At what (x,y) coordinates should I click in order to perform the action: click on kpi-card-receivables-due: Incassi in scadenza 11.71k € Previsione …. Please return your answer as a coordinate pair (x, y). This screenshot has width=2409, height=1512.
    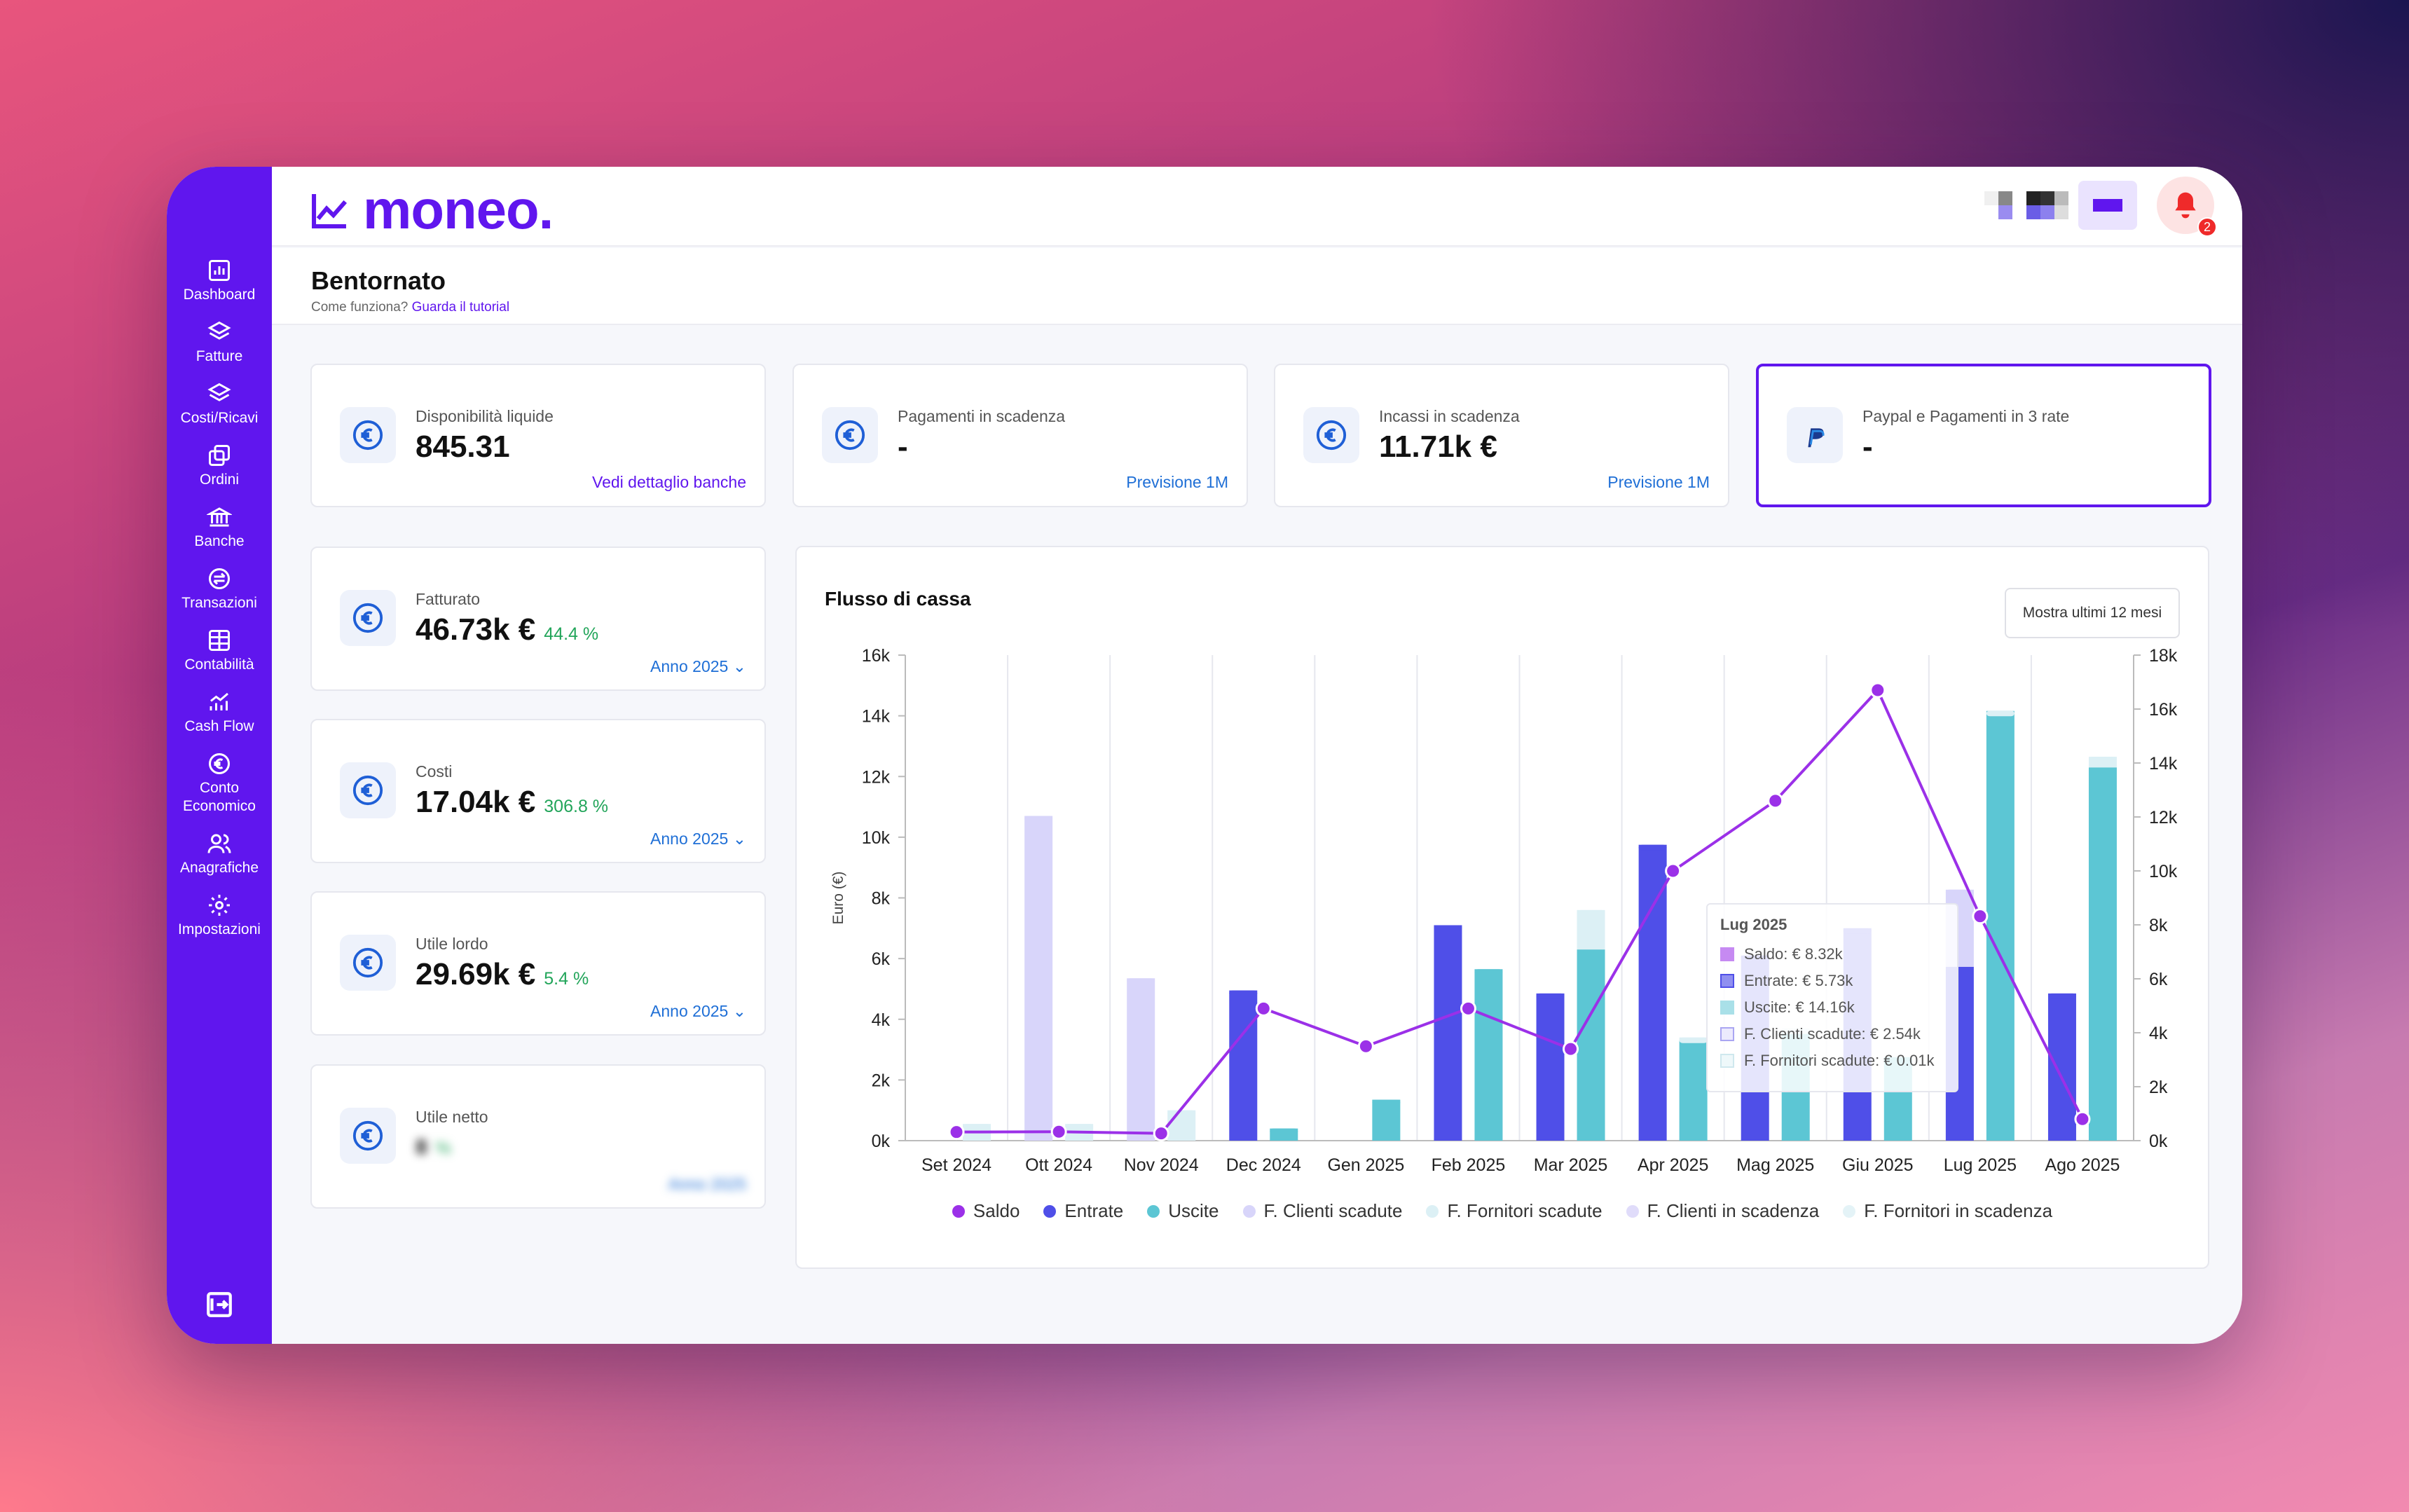
    Looking at the image, I should click on (1501, 435).